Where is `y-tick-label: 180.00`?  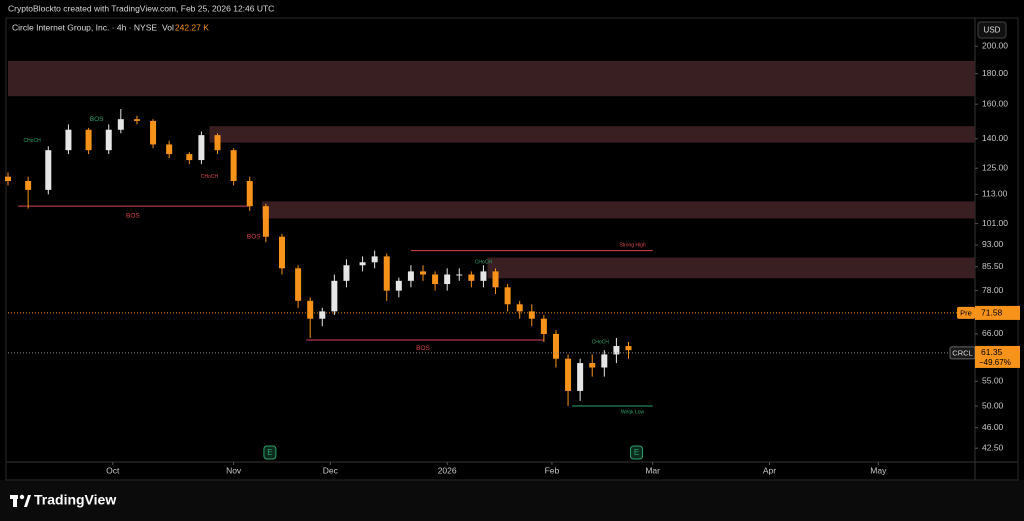 y-tick-label: 180.00 is located at coordinates (995, 73).